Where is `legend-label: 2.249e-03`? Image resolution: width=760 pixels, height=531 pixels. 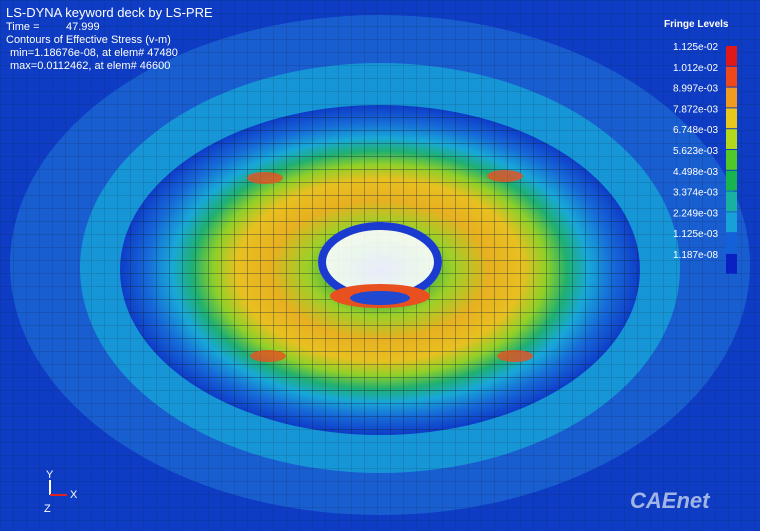
legend-label: 2.249e-03 is located at coordinates (695, 213).